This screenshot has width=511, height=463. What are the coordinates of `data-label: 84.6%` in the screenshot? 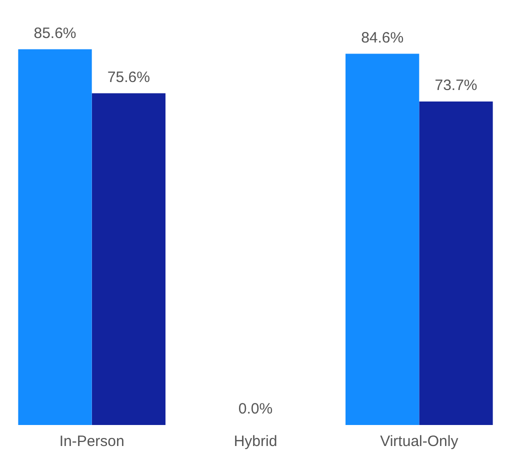 It's located at (382, 37).